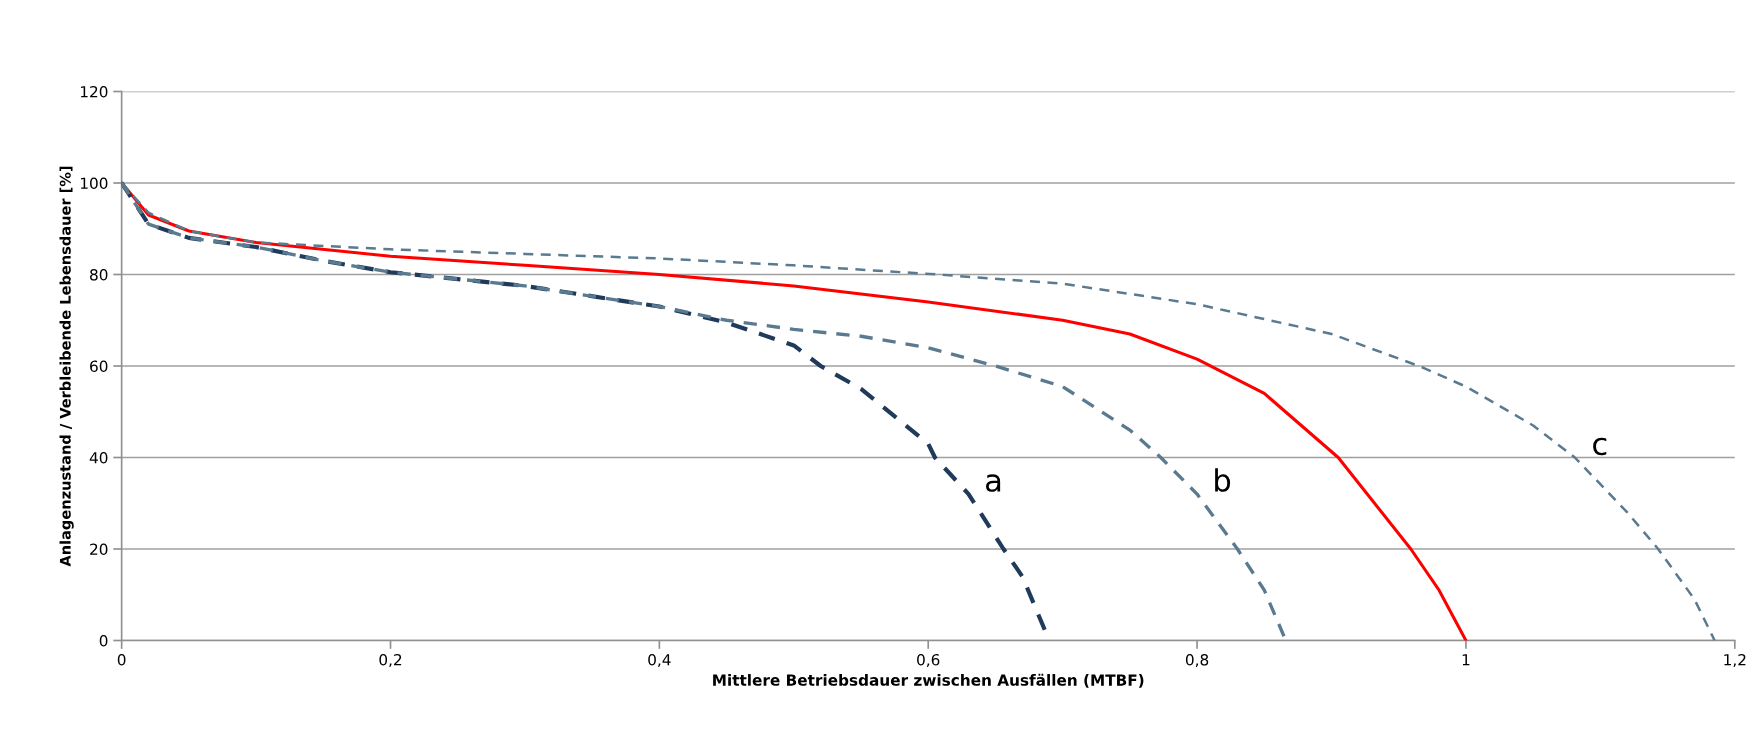 Image resolution: width=1763 pixels, height=732 pixels. I want to click on x-tick-label: 0,8, so click(1197, 660).